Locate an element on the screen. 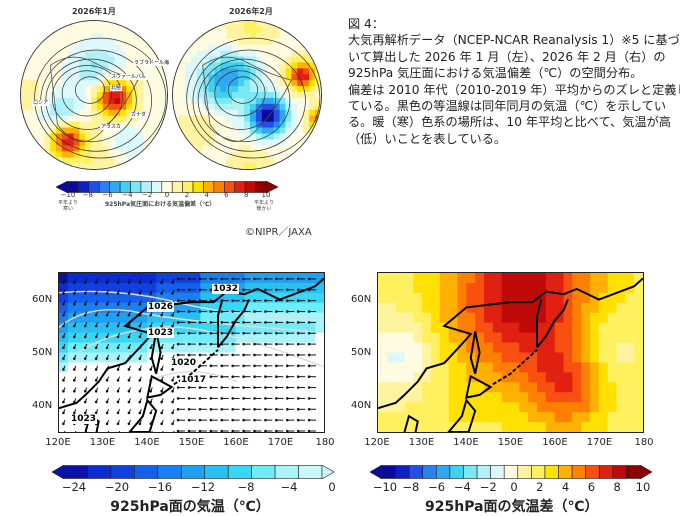  anomaly-colorbar is located at coordinates (511, 472).